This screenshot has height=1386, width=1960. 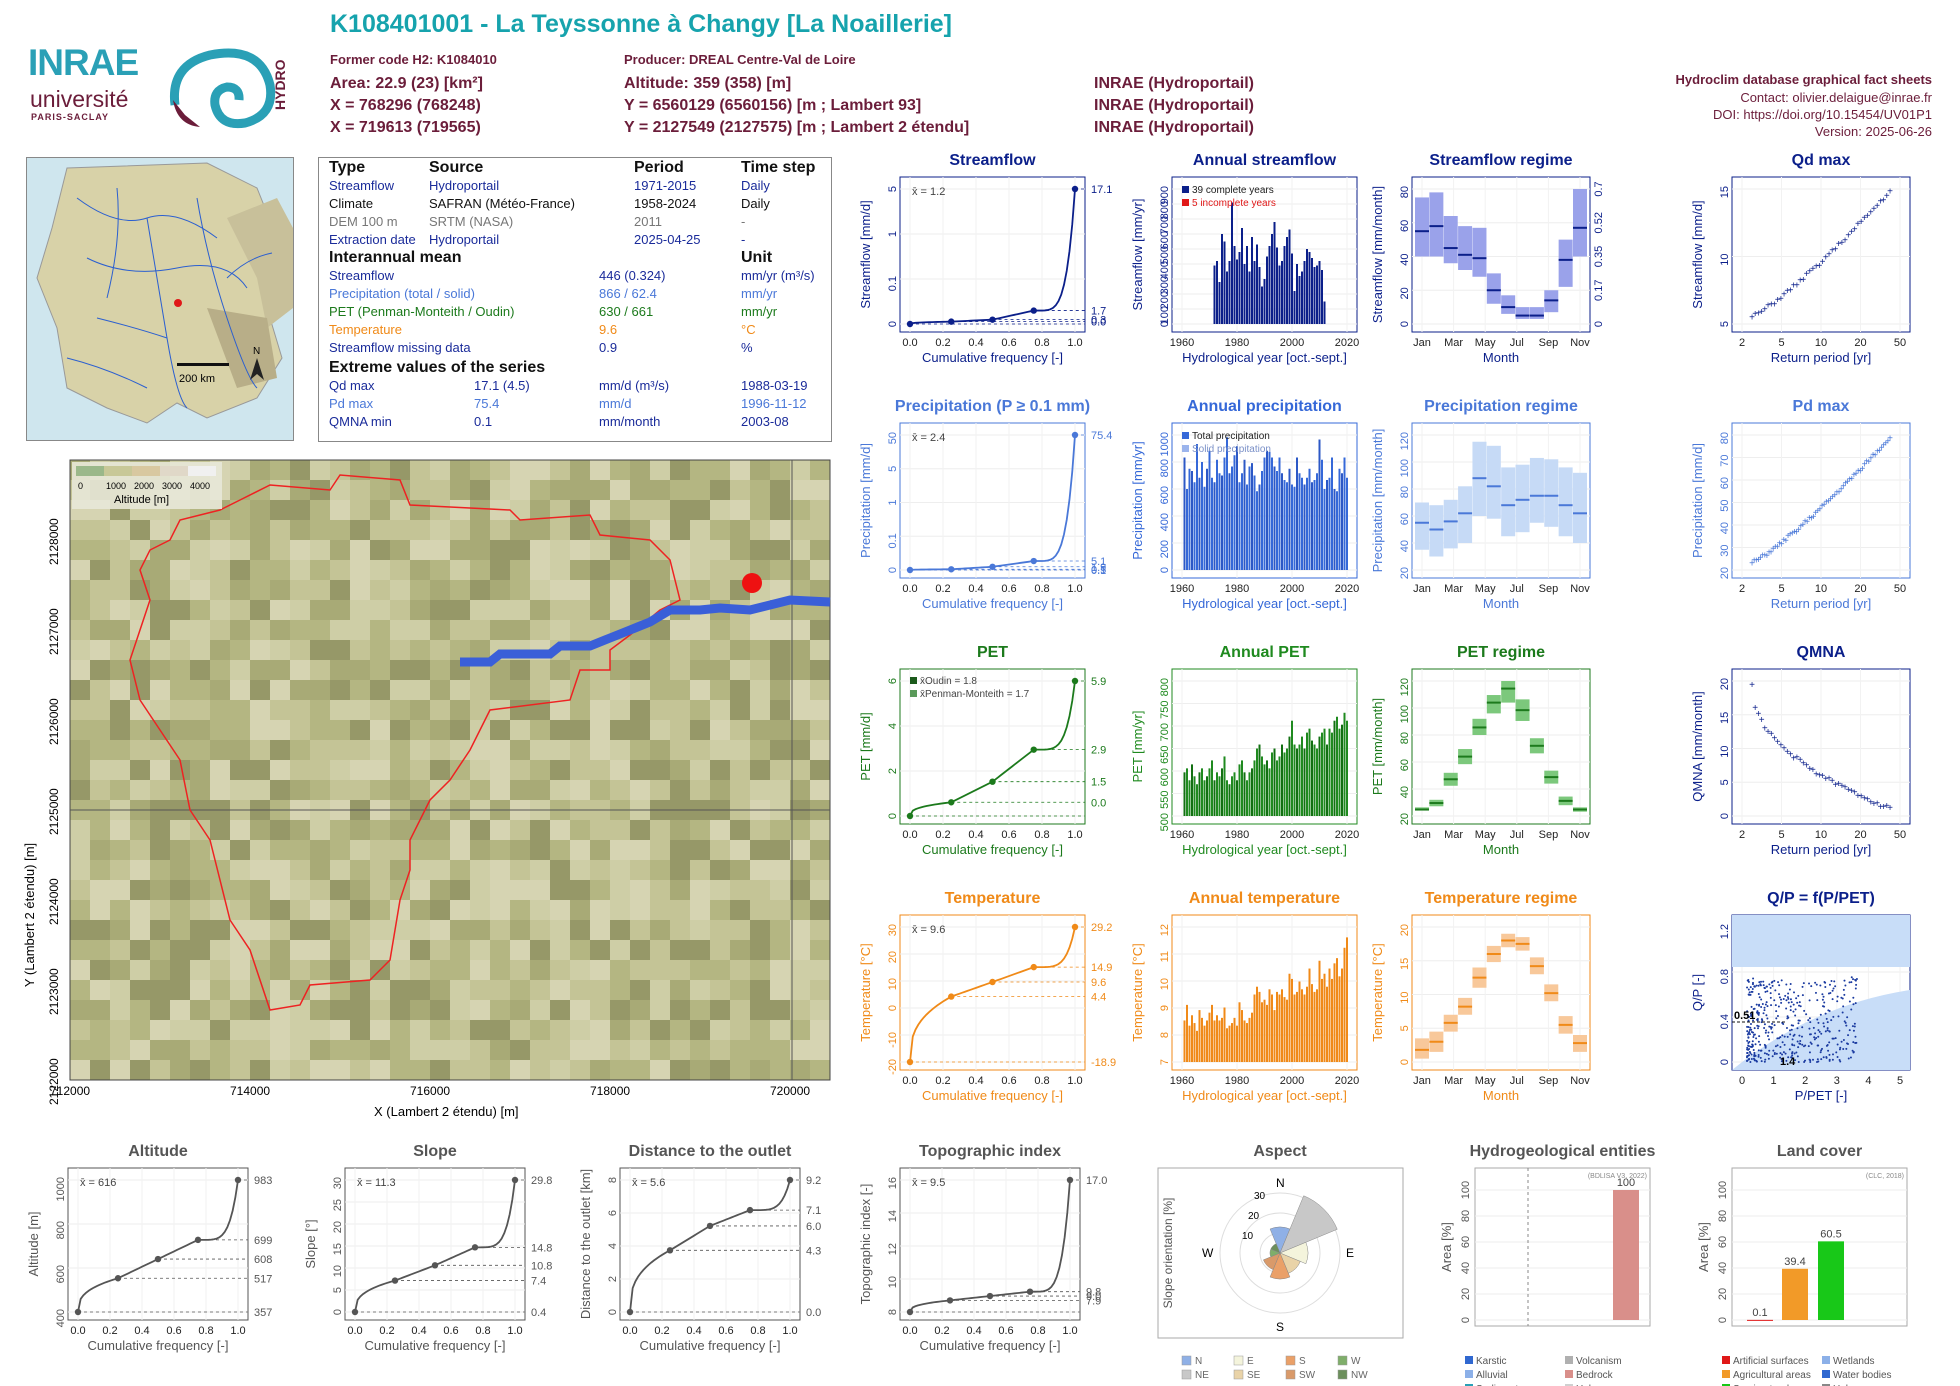 What do you see at coordinates (1302, 1361) in the screenshot?
I see `legend-entry: S` at bounding box center [1302, 1361].